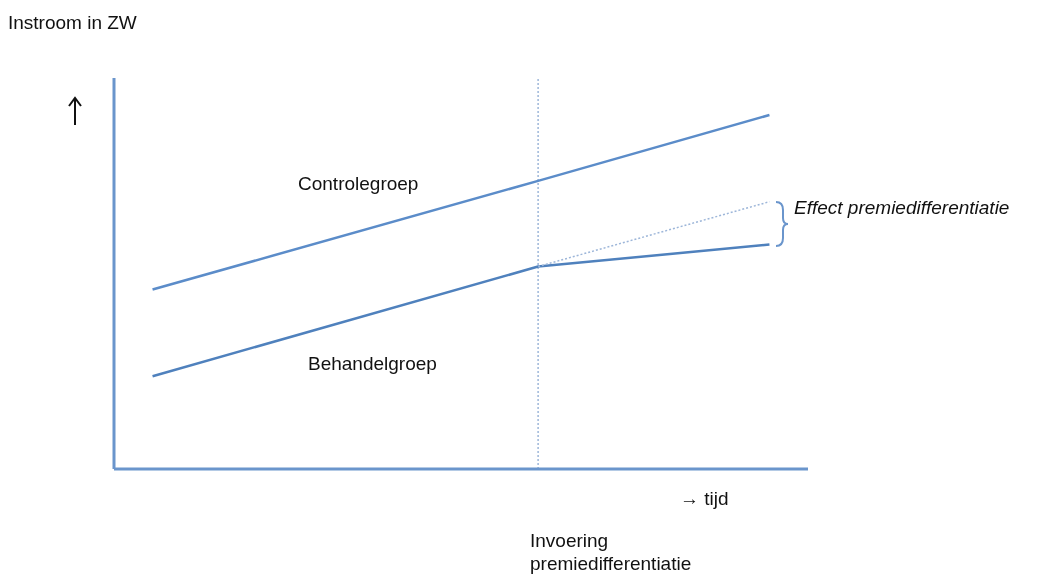  What do you see at coordinates (704, 499) in the screenshot?
I see `x-axis-title: → tijd` at bounding box center [704, 499].